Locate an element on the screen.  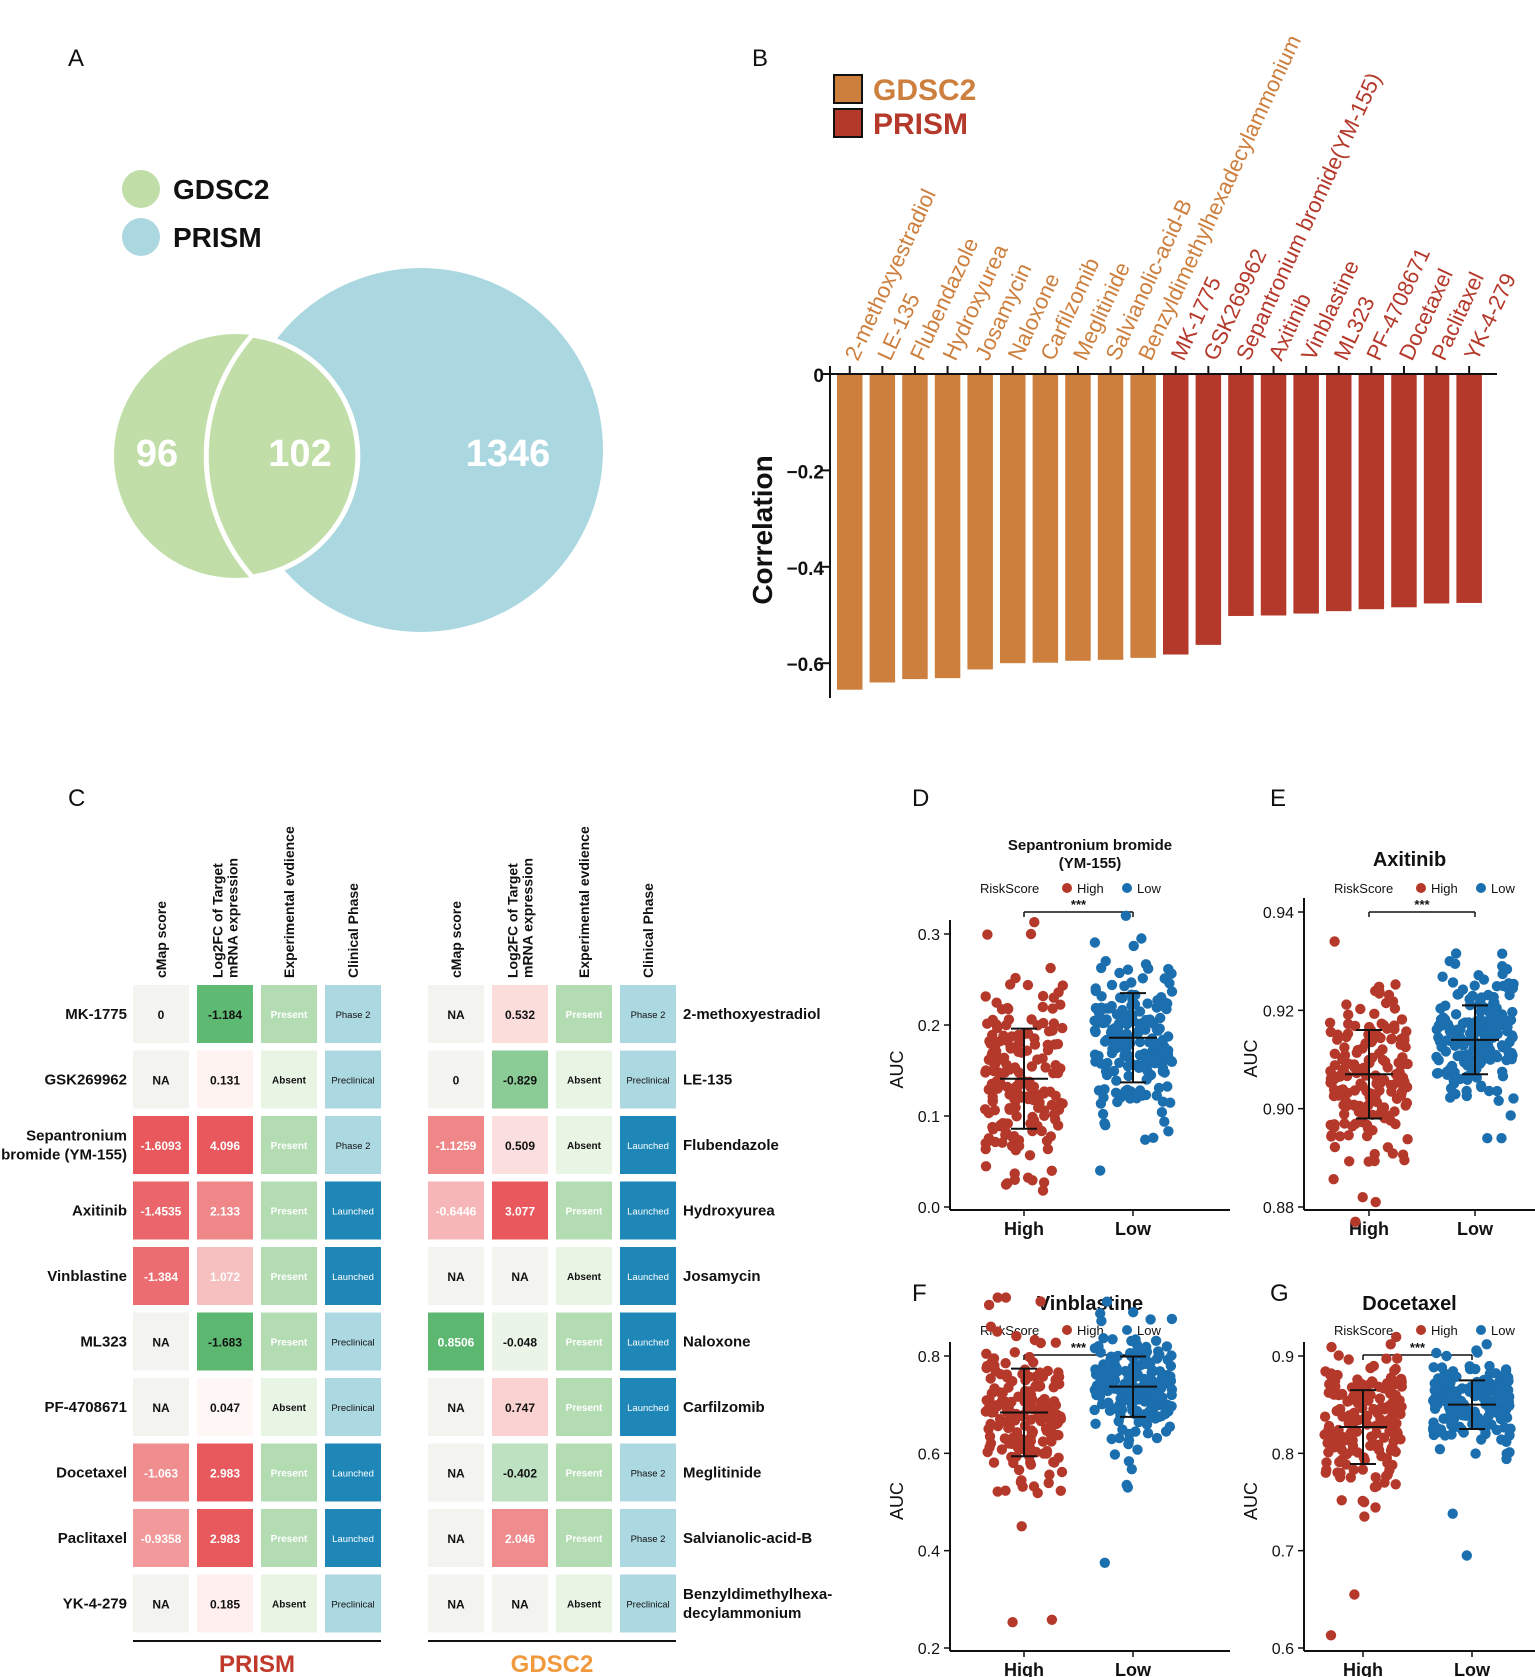
y-tick-label-0: 0.6 is located at coordinates (1283, 1649).